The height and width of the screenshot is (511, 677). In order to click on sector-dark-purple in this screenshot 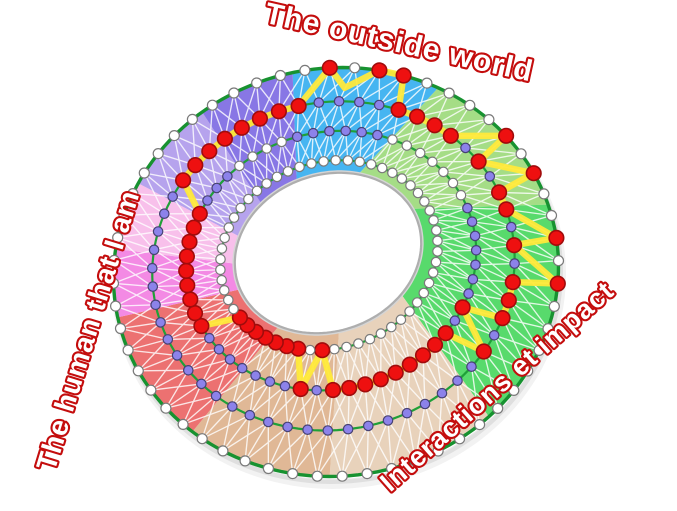, I will do `click(249, 138)`.